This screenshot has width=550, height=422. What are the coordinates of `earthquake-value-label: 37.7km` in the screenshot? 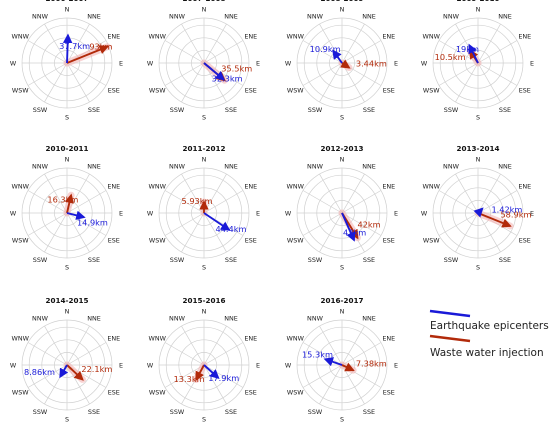 It's located at (74, 46).